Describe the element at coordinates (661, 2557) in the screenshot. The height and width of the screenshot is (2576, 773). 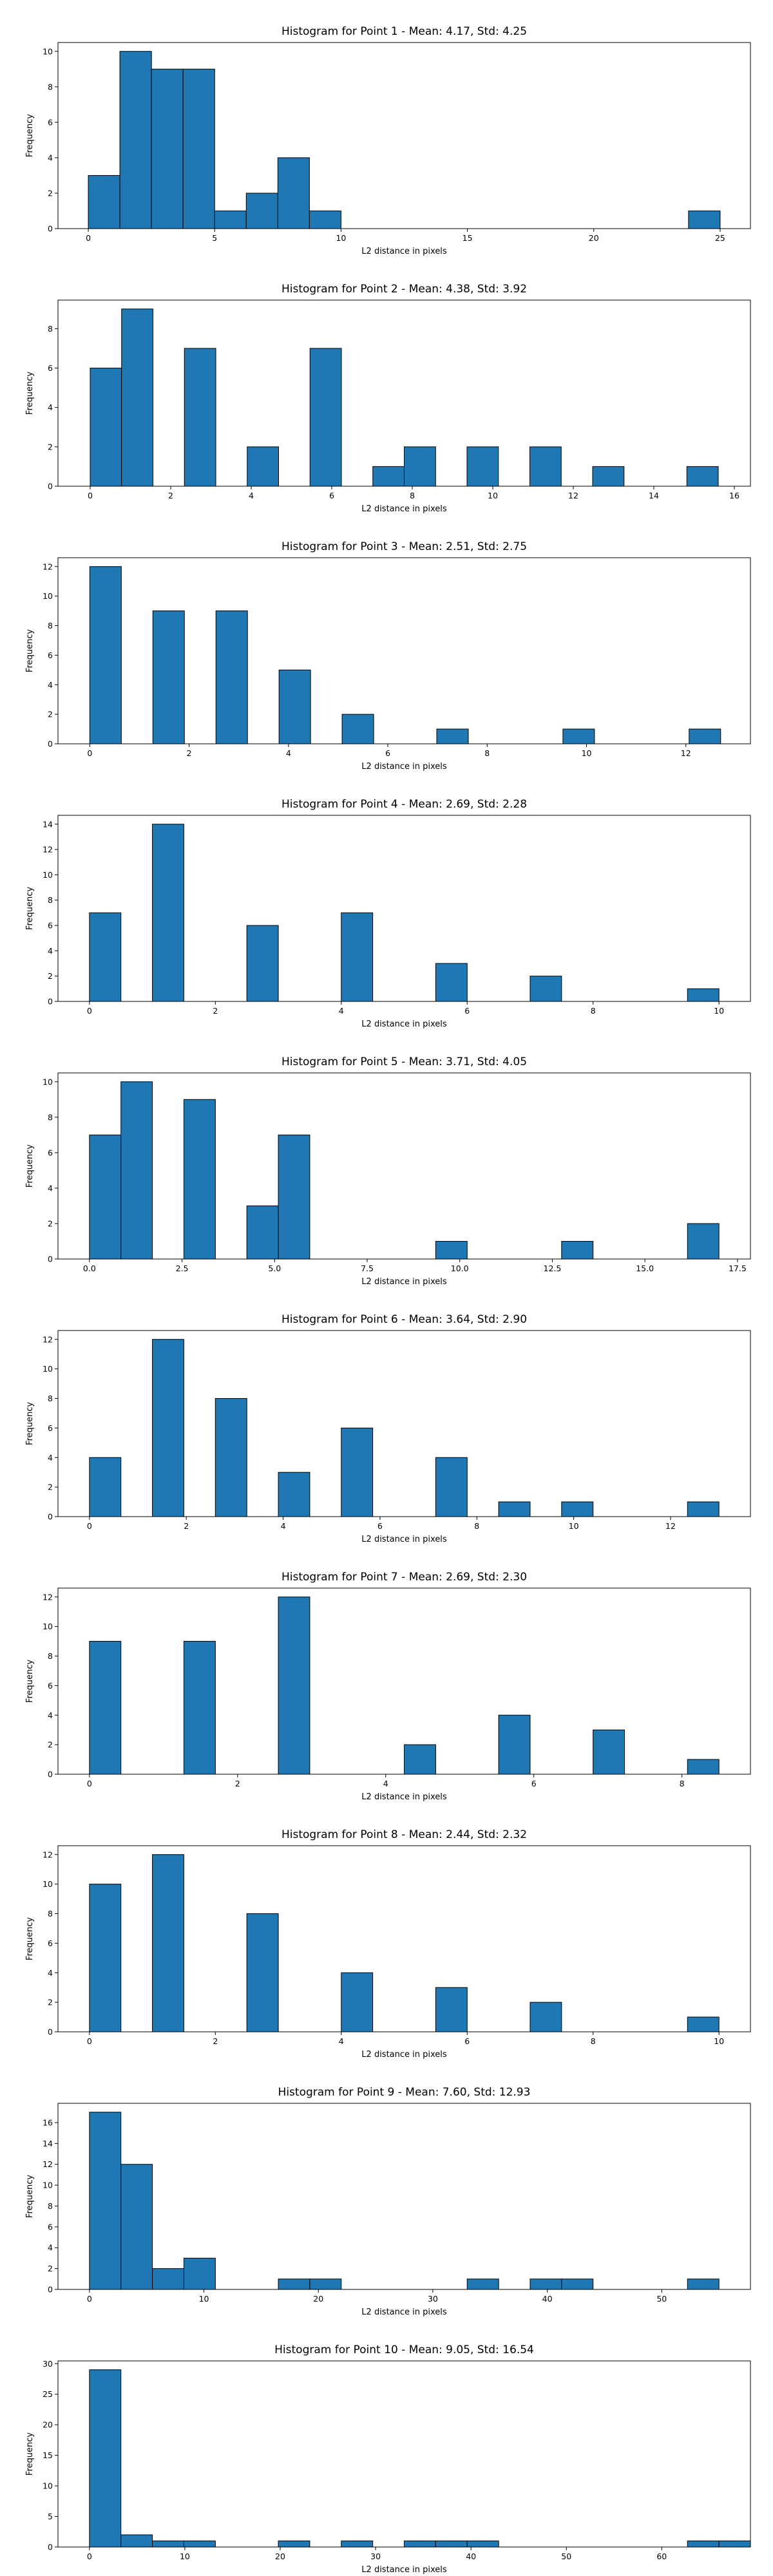
I see `x-tick-label: 60` at that location.